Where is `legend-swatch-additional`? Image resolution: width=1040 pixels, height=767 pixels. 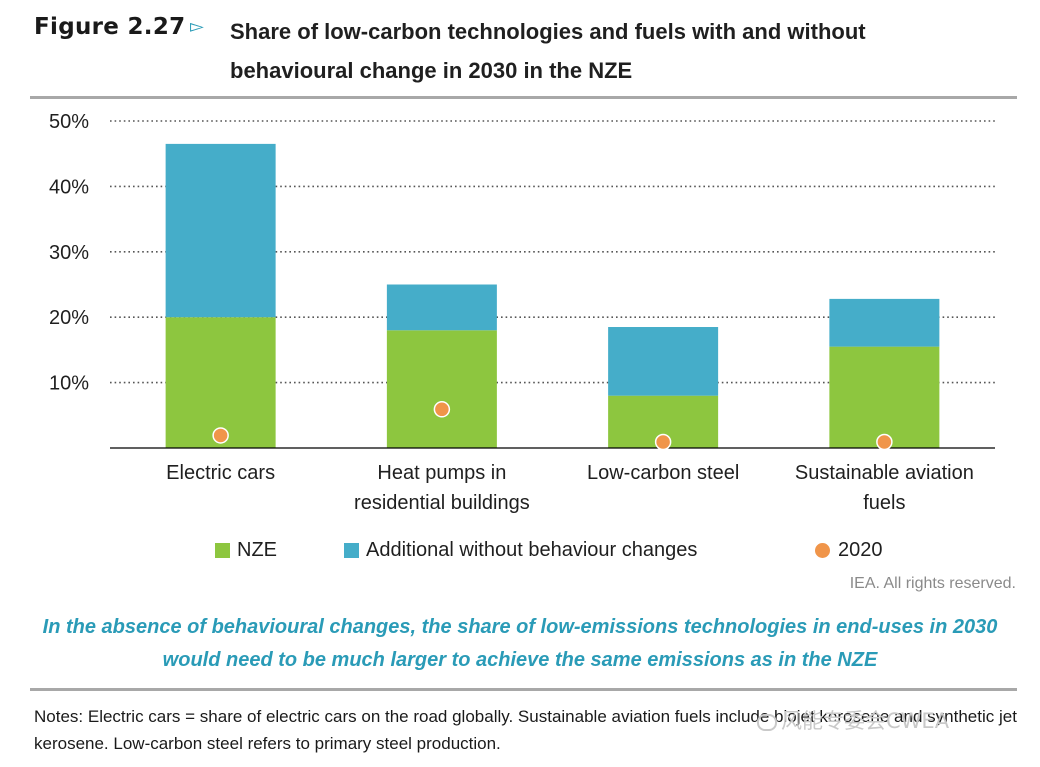
legend-swatch-additional is located at coordinates (351, 550).